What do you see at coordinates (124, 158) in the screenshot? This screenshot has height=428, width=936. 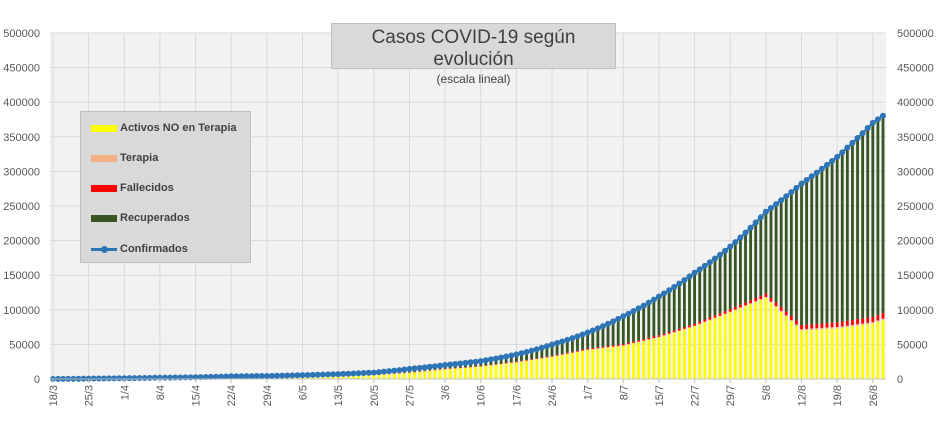 I see `legend-item-terapia: Terapia` at bounding box center [124, 158].